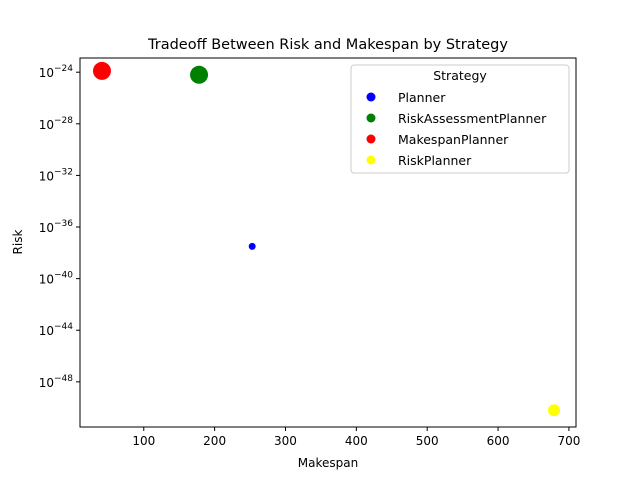 The width and height of the screenshot is (640, 480). Describe the element at coordinates (56, 124) in the screenshot. I see `y-tick-label: 10−28` at that location.